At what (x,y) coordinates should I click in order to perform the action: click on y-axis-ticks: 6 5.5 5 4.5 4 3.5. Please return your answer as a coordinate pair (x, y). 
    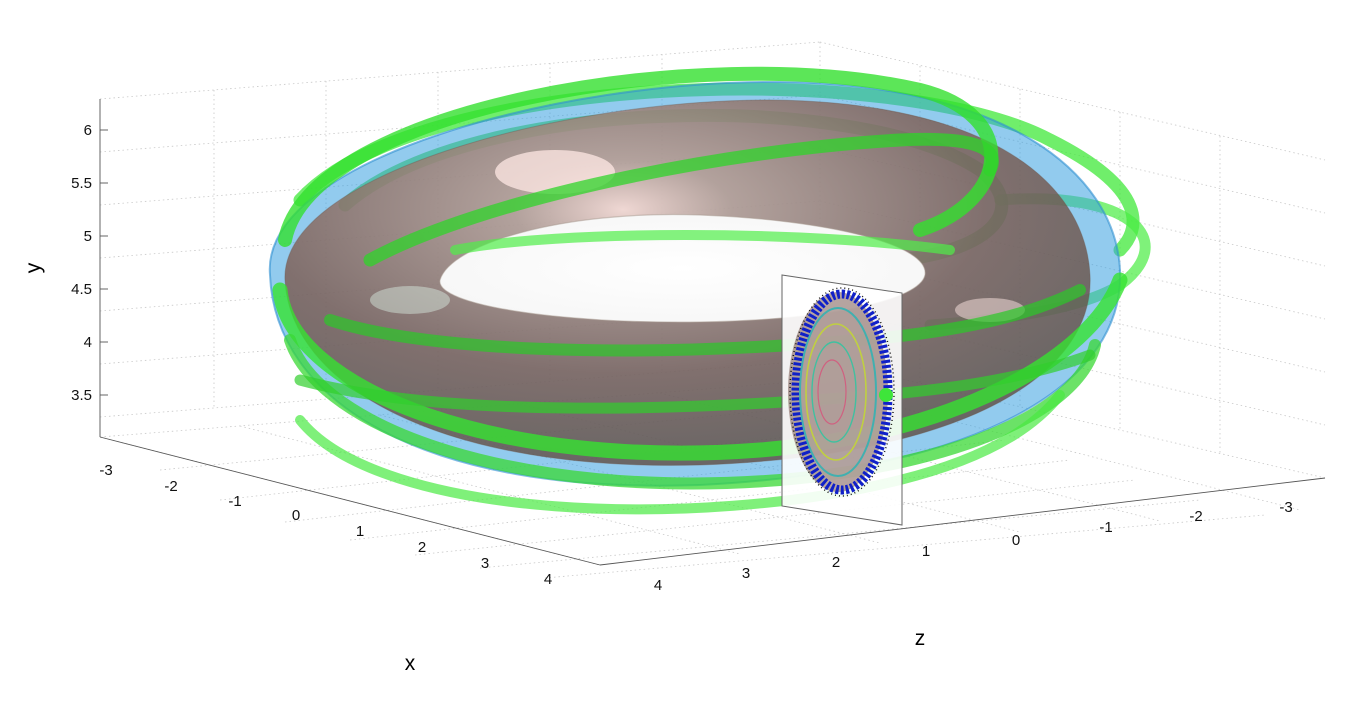
    Looking at the image, I should click on (89, 263).